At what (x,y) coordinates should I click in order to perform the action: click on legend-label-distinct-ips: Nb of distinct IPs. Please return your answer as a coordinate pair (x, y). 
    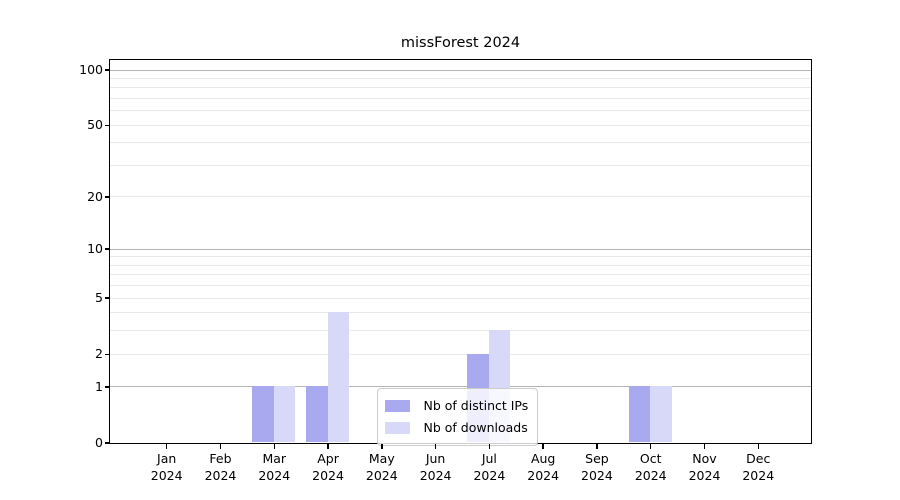
    Looking at the image, I should click on (476, 405).